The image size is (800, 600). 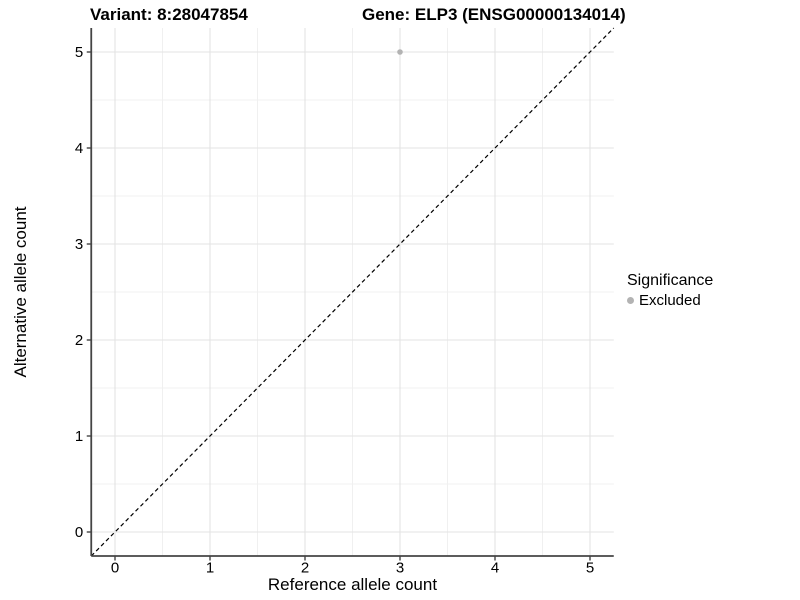 I want to click on legend-title: Significance, so click(x=670, y=280).